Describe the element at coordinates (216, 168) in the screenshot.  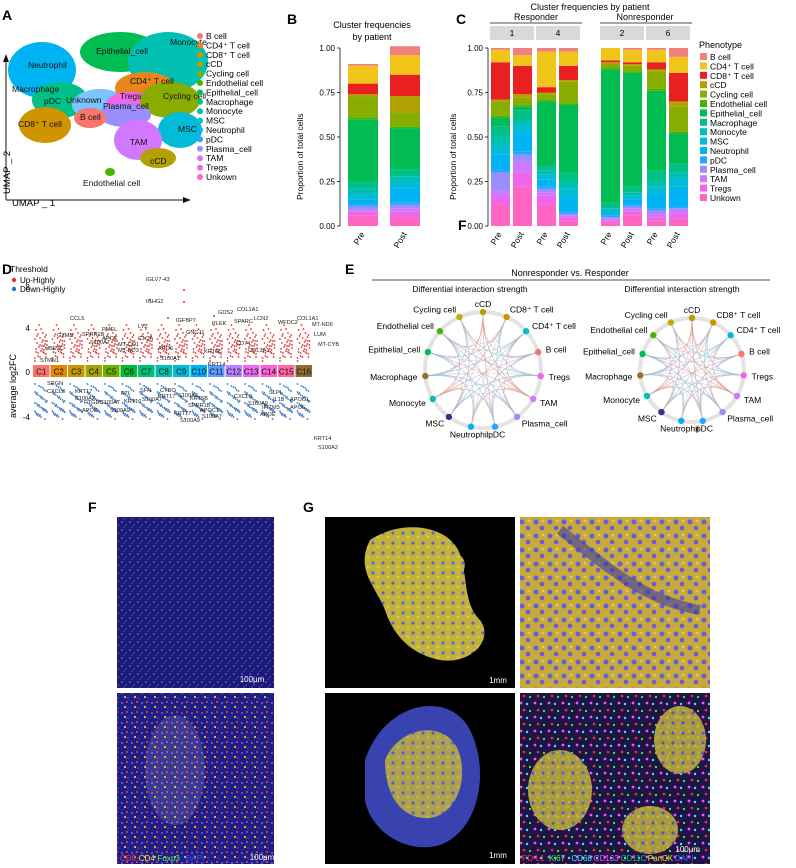
I see `umap-legend-label: Tregs` at that location.